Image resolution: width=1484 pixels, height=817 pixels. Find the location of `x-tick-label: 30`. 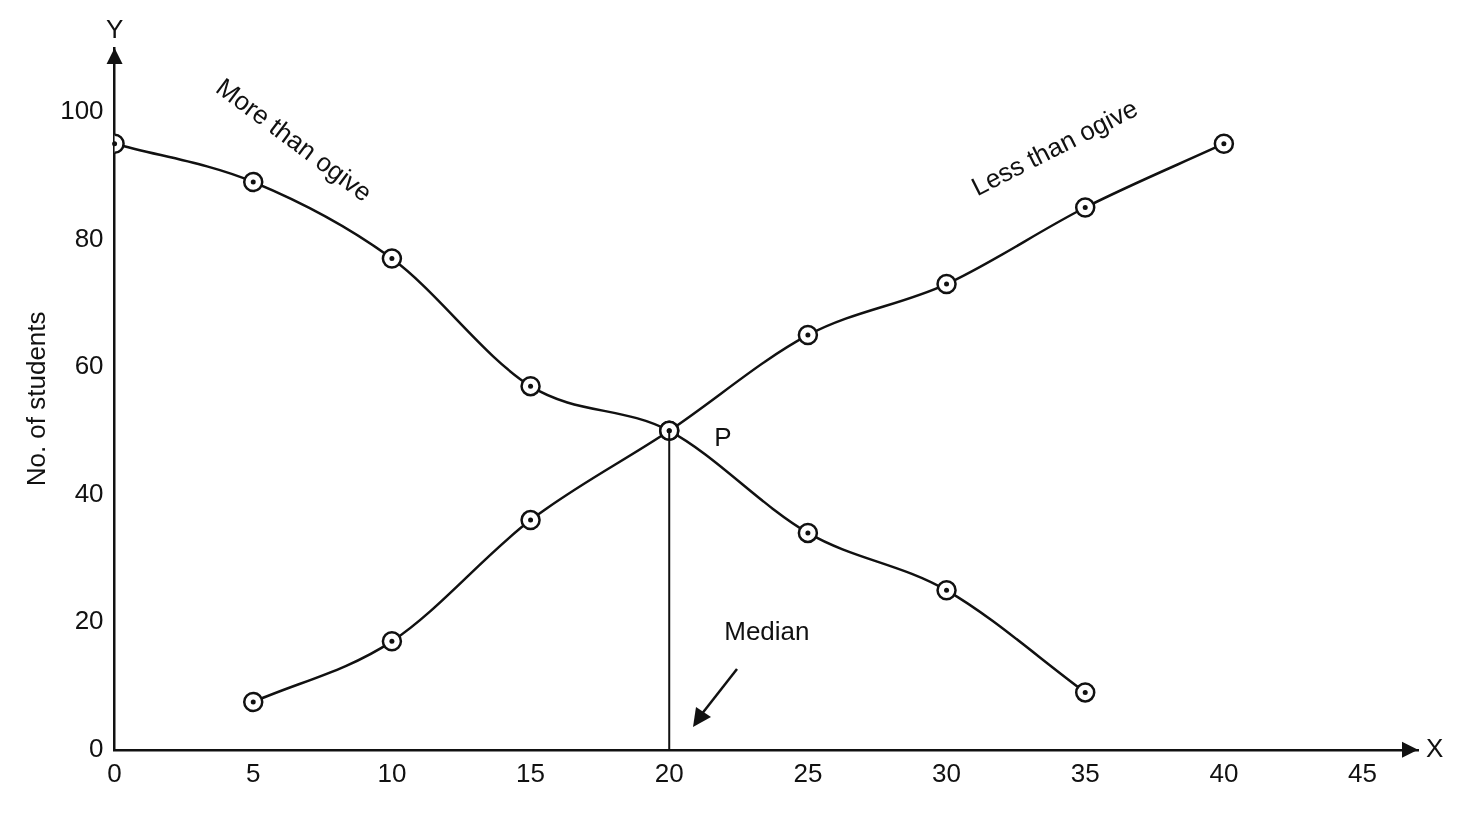

x-tick-label: 30 is located at coordinates (947, 772).